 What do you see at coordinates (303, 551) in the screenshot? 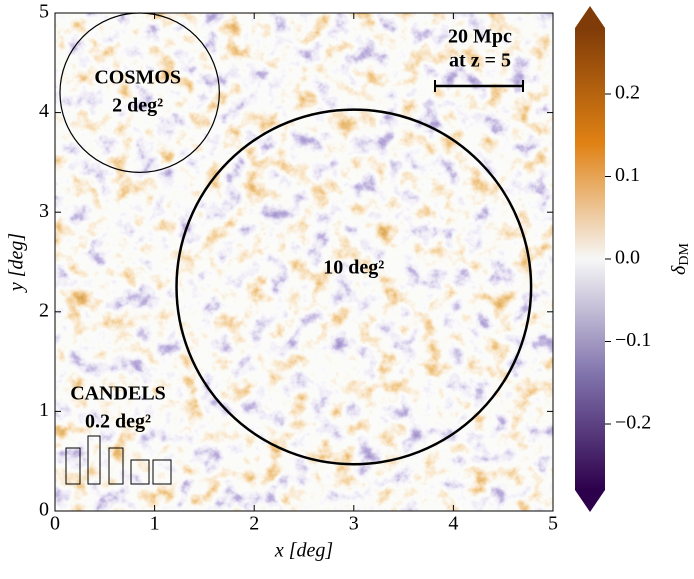
I see `x-axis-label: x [deg]` at bounding box center [303, 551].